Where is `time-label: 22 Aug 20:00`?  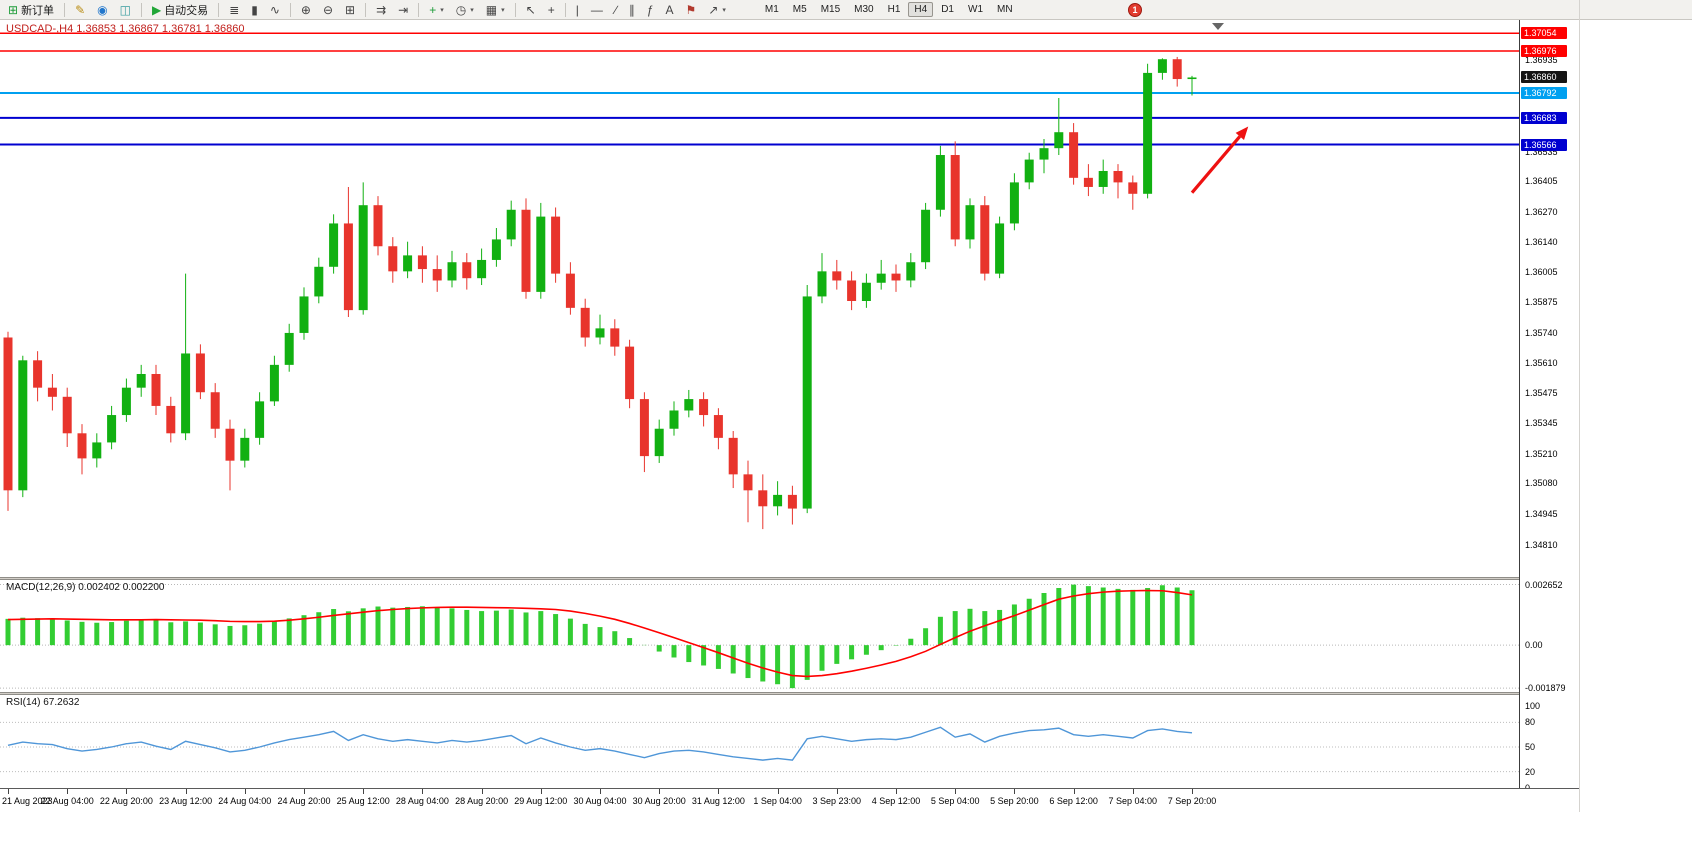 time-label: 22 Aug 20:00 is located at coordinates (126, 801).